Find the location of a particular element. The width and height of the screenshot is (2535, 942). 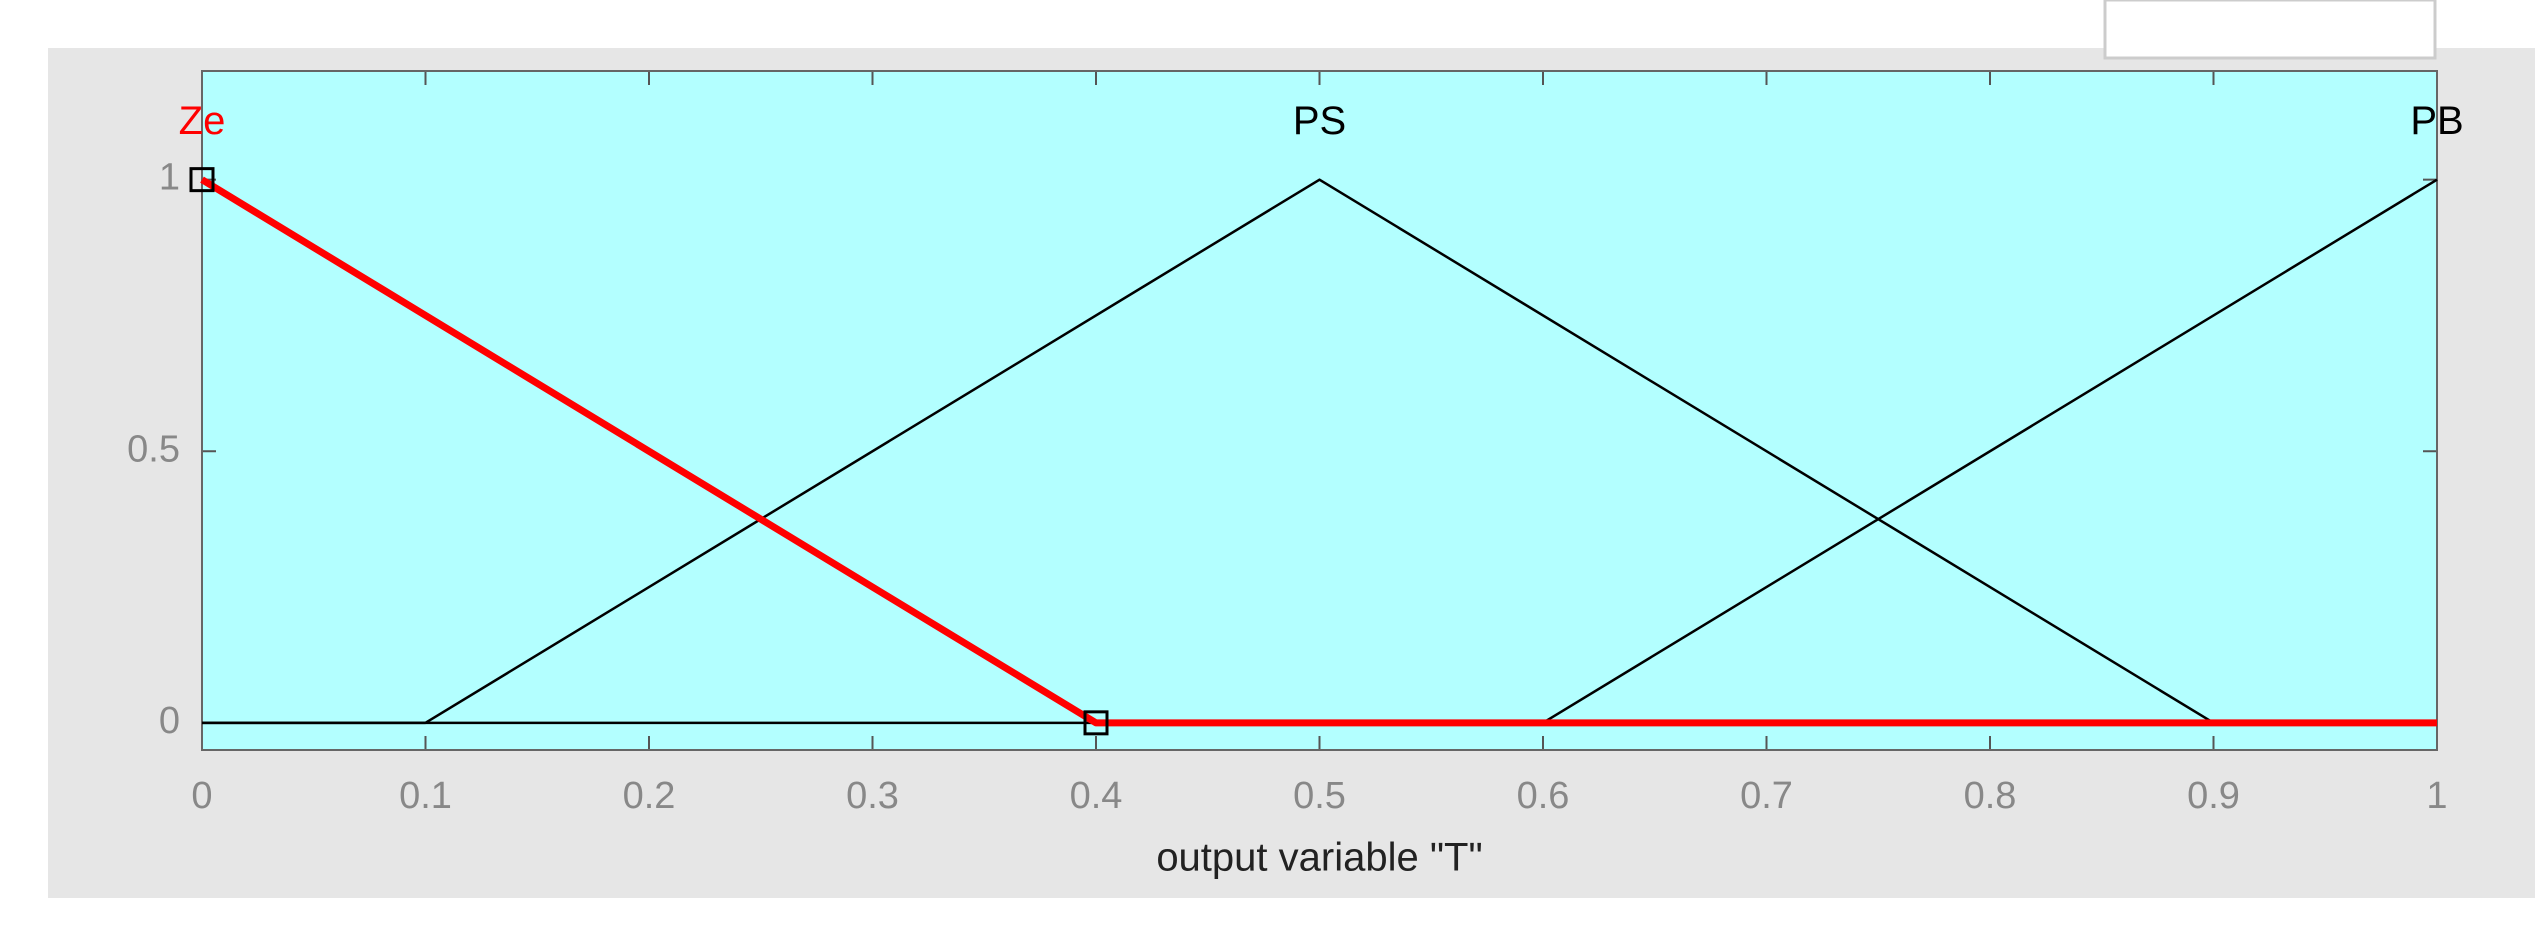

x-tick-label: 0.3 is located at coordinates (872, 796).